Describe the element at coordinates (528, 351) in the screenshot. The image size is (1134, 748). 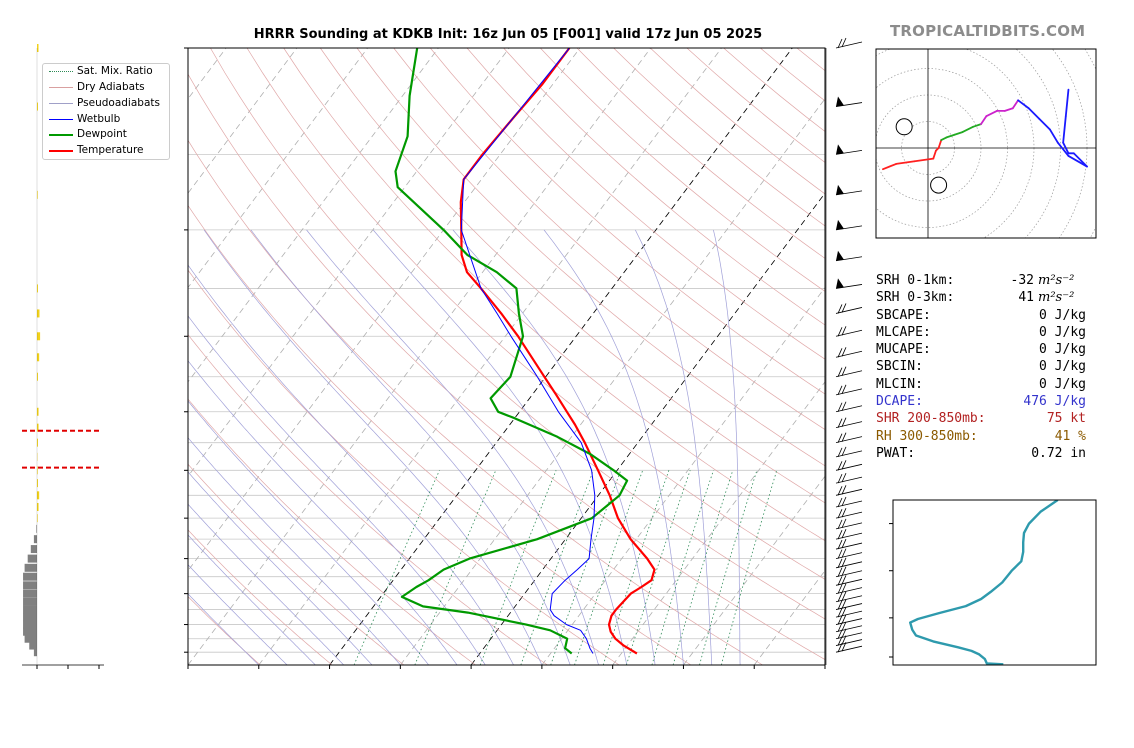
I see `wetbulb-line` at that location.